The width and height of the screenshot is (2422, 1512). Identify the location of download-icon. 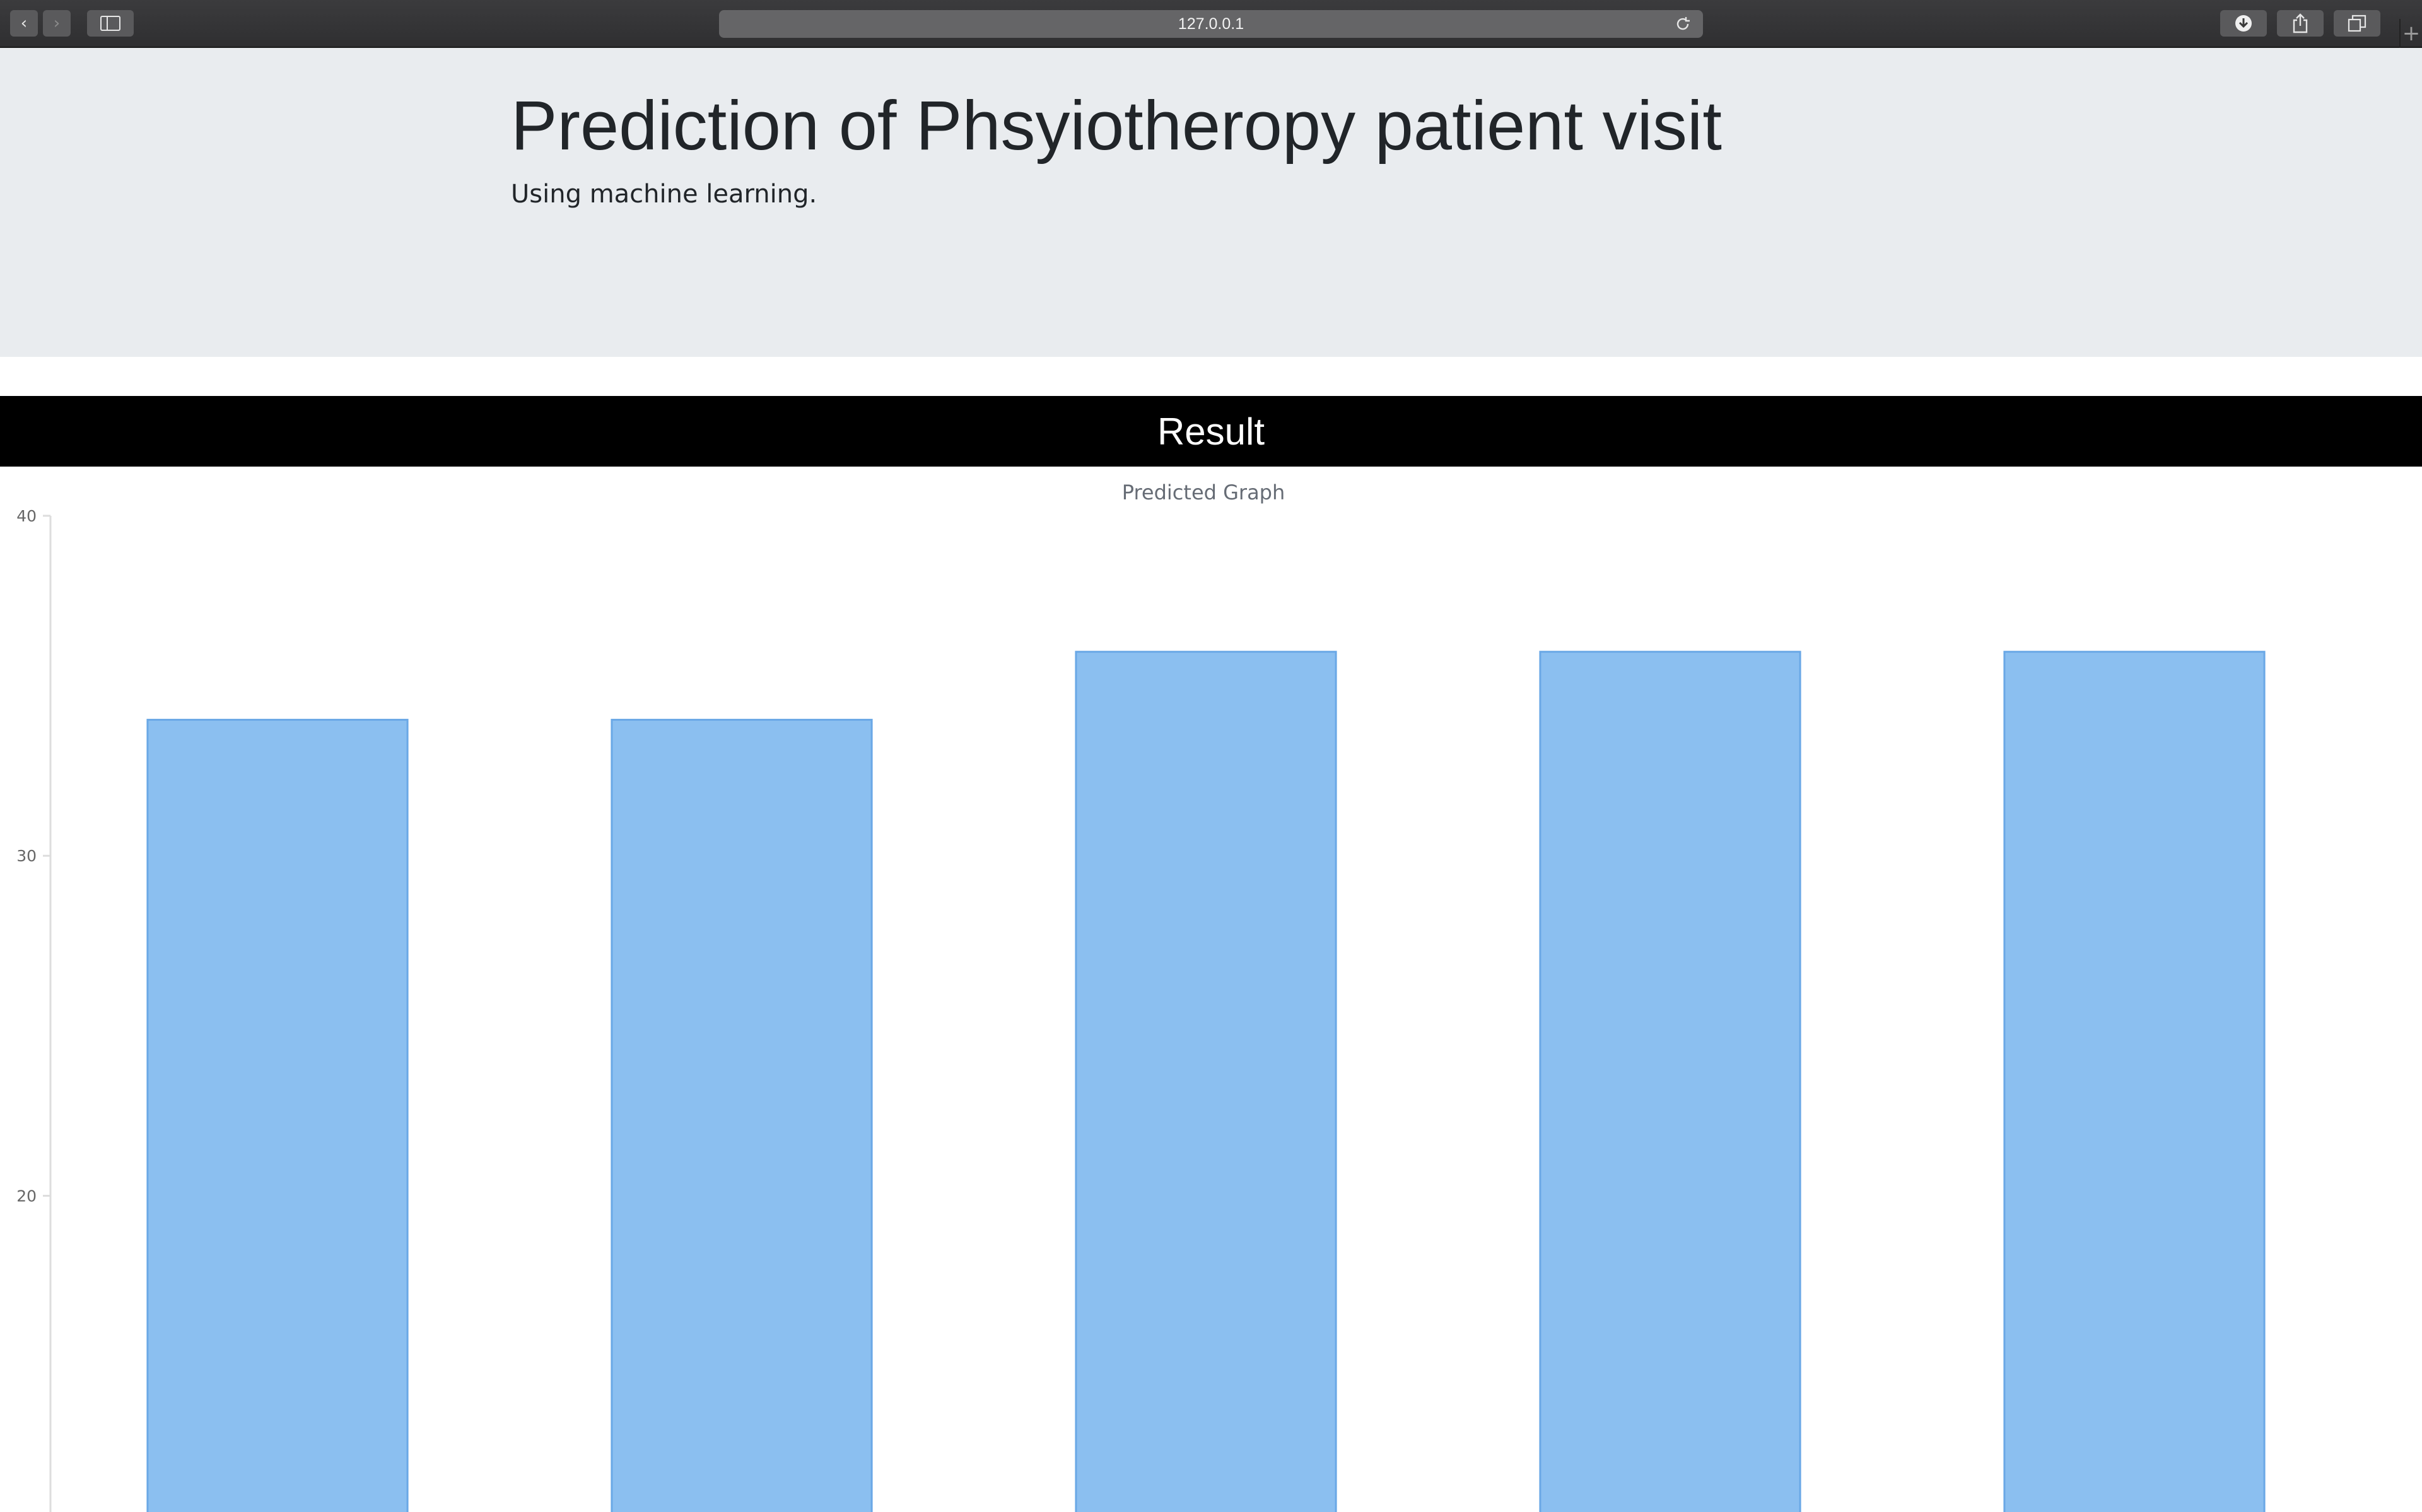
(2243, 24).